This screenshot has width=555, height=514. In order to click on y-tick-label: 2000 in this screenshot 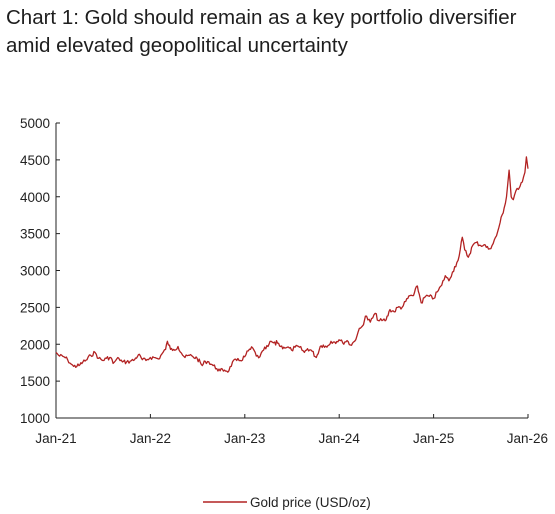, I will do `click(35, 344)`.